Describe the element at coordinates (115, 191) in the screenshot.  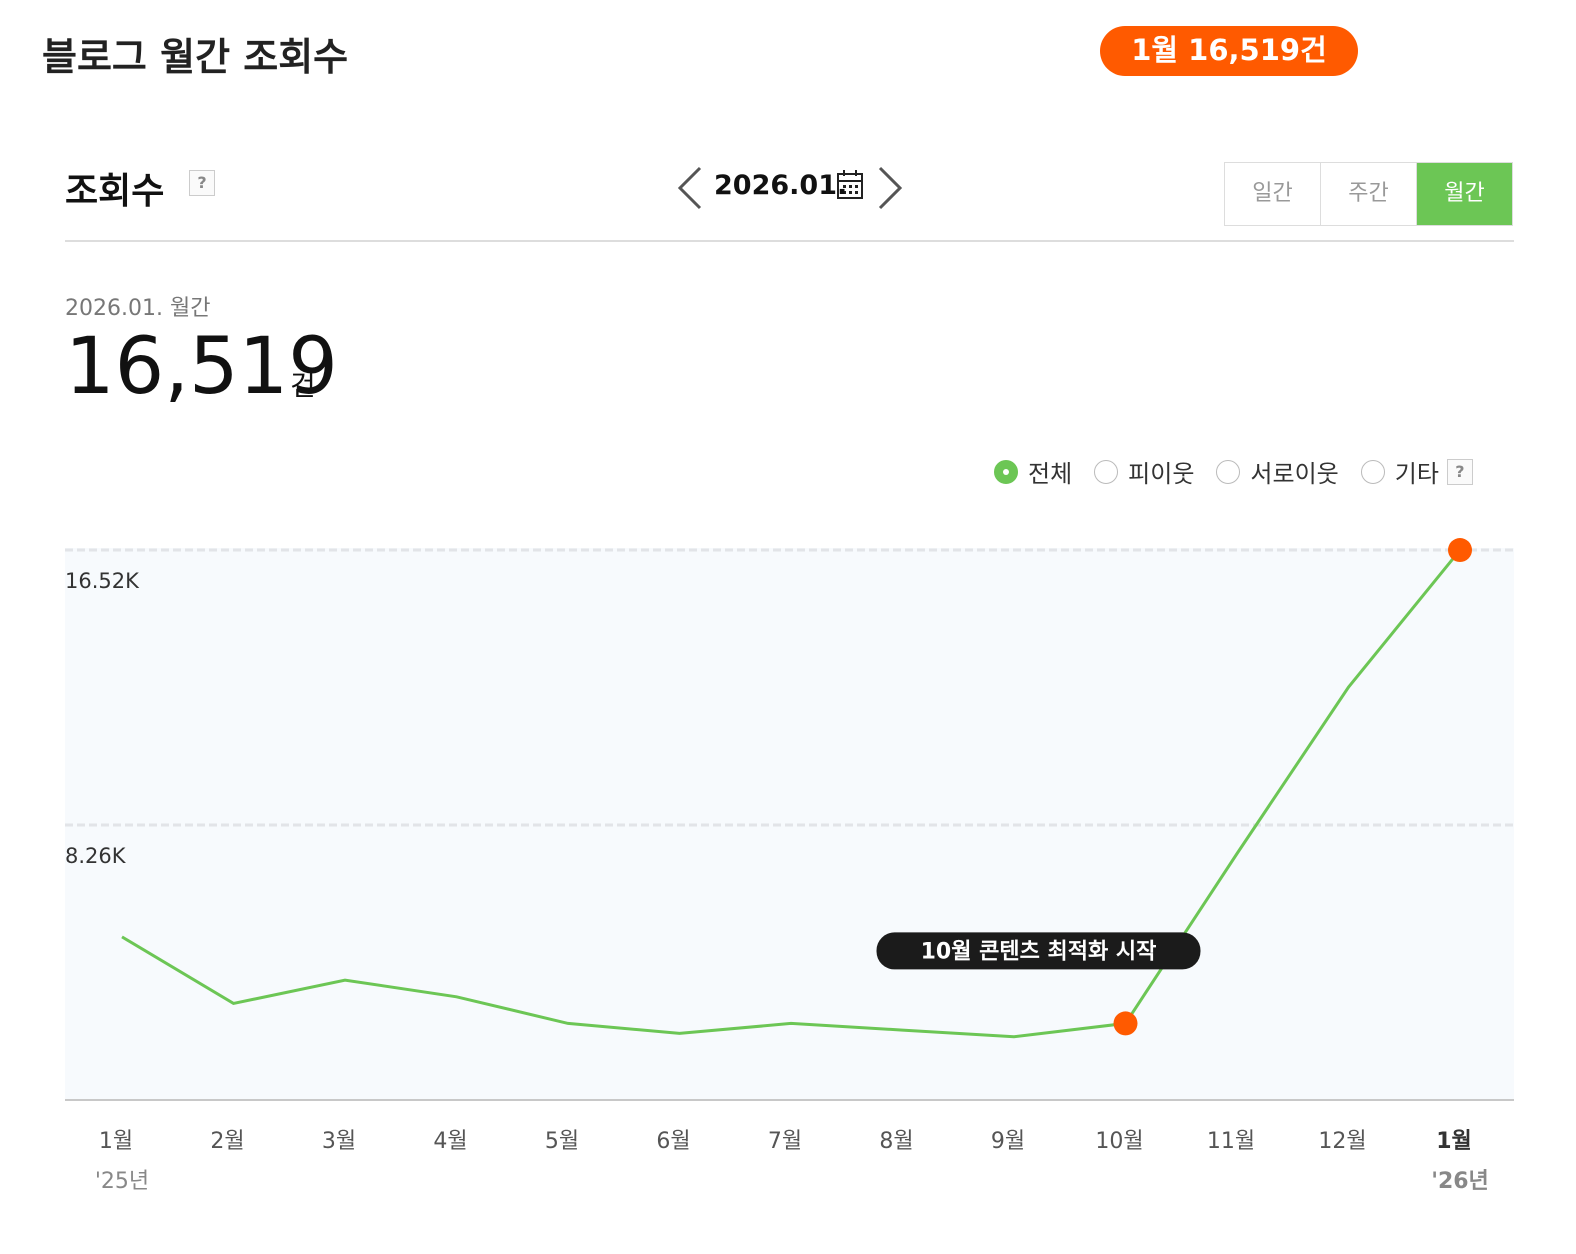
I see `section-title: 조회수` at that location.